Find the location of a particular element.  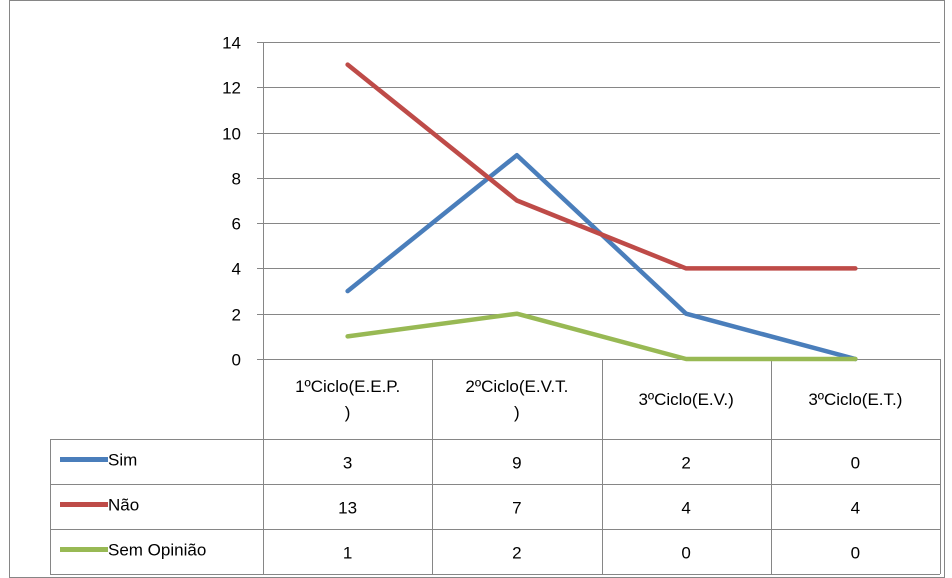

y-tick-label: 6 is located at coordinates (236, 224).